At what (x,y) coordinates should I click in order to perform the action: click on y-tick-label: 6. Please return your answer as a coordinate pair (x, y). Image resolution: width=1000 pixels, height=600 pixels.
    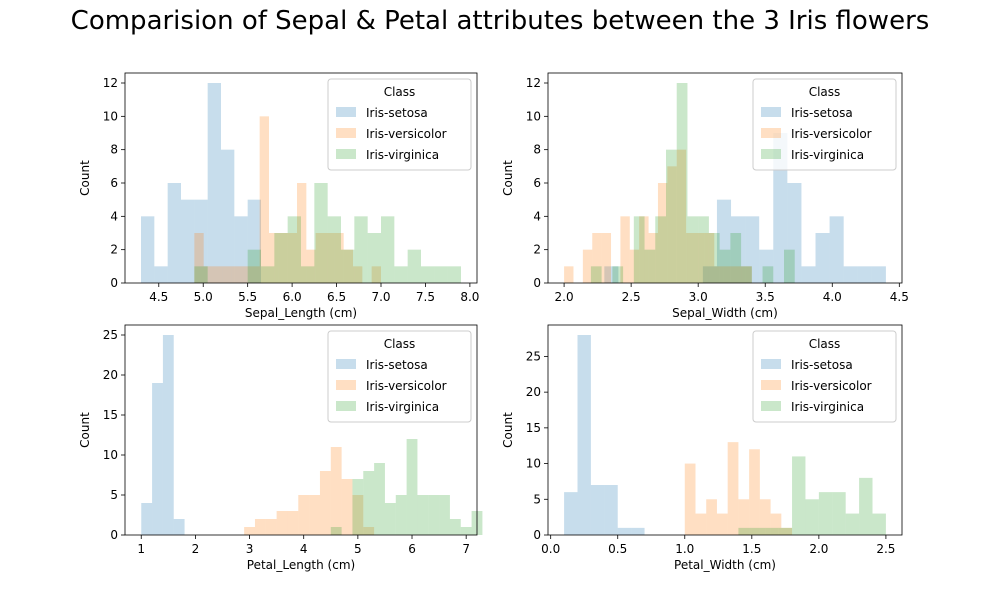
    Looking at the image, I should click on (114, 183).